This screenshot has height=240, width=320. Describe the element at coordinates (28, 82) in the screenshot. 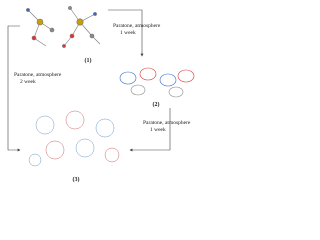

I see `condition: 2 week` at that location.